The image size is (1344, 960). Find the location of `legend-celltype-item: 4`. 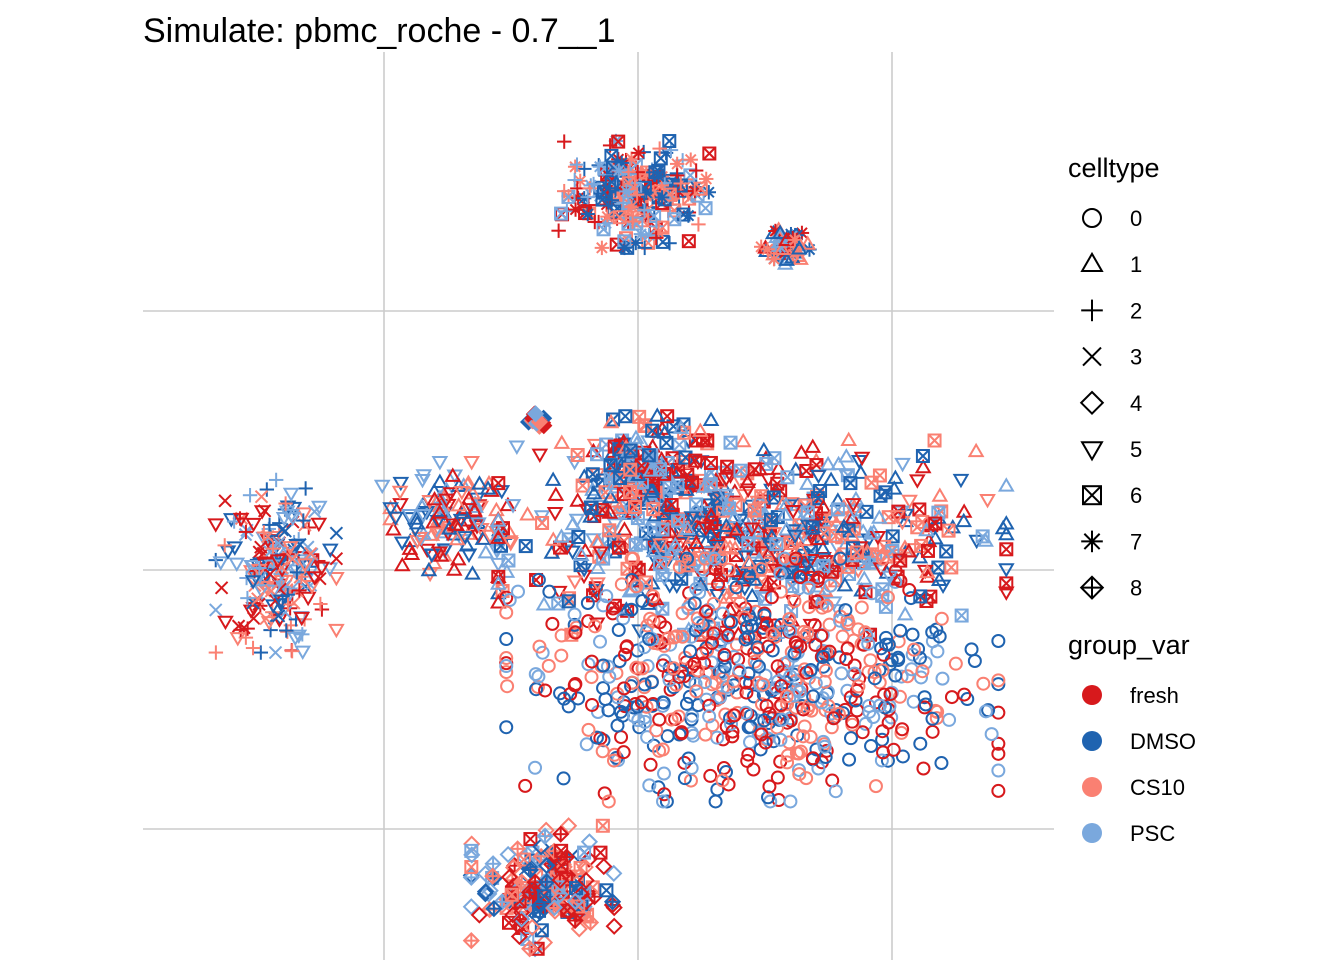

legend-celltype-item: 4 is located at coordinates (1110, 403).